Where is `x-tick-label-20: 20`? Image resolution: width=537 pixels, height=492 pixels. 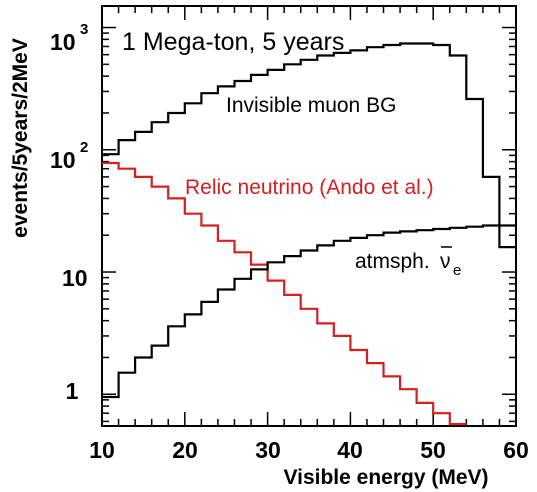
x-tick-label-20: 20 is located at coordinates (185, 450).